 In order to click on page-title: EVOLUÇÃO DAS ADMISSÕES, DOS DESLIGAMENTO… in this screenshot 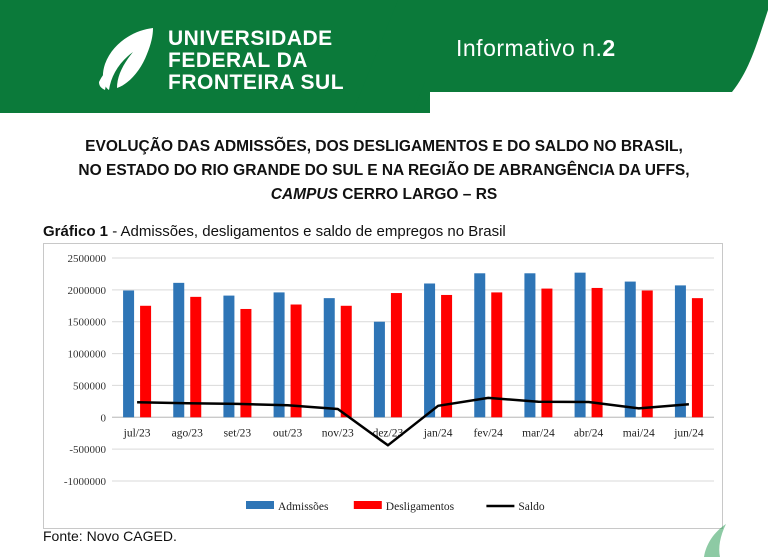, I will do `click(384, 171)`.